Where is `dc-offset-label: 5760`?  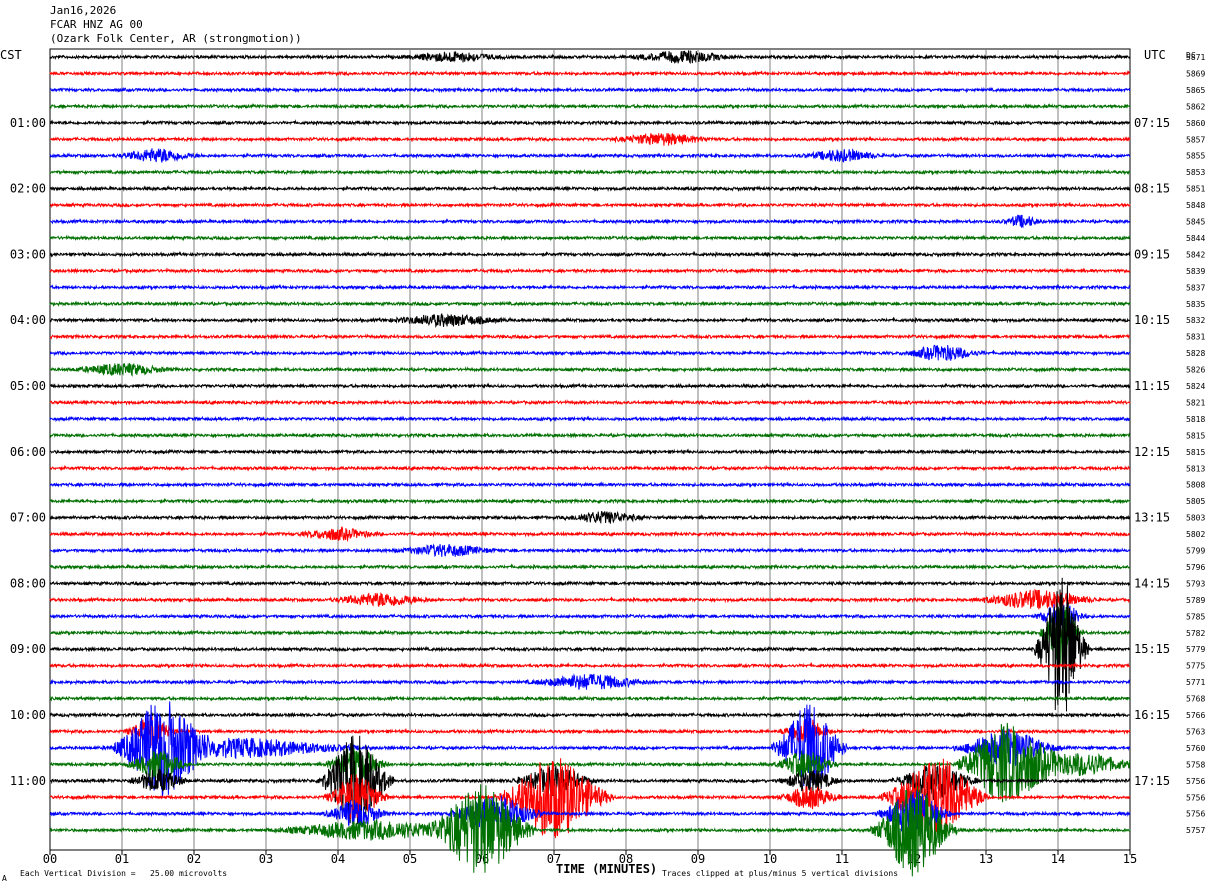
dc-offset-label: 5760 is located at coordinates (1195, 748).